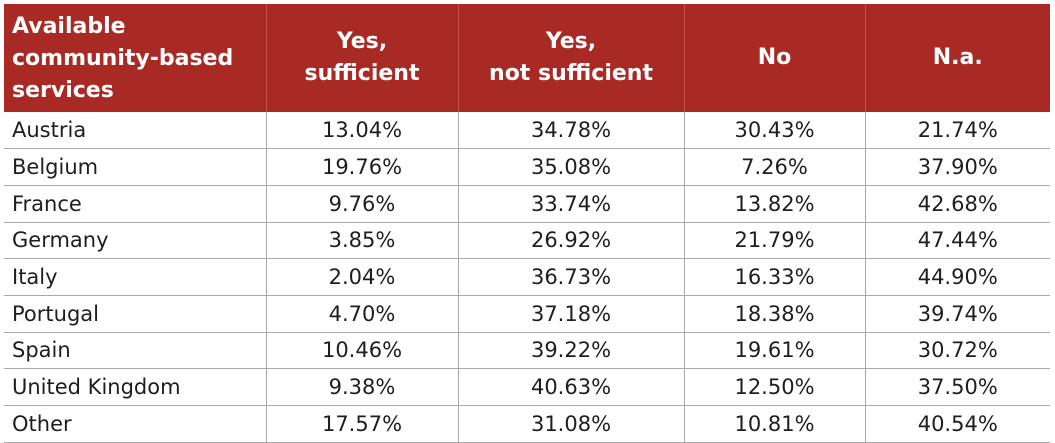 The height and width of the screenshot is (443, 1055). I want to click on table-row: Belgium 19.76% 35.08% 7.26% 37.90%, so click(527, 167).